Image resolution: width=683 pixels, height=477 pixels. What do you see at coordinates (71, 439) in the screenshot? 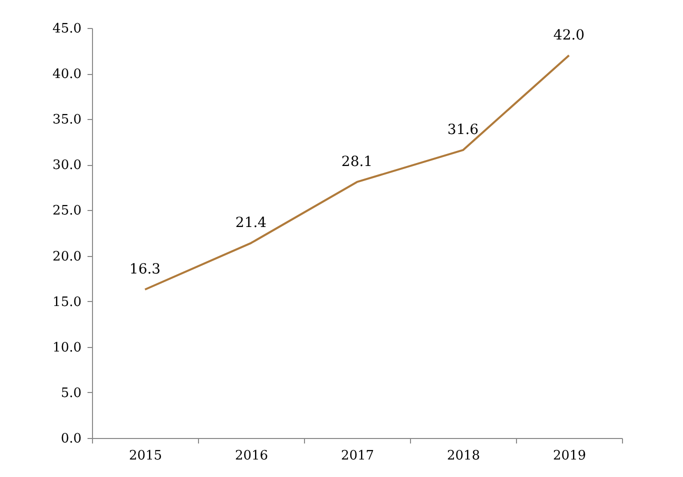
I see `y-tick-label: 0.0` at bounding box center [71, 439].